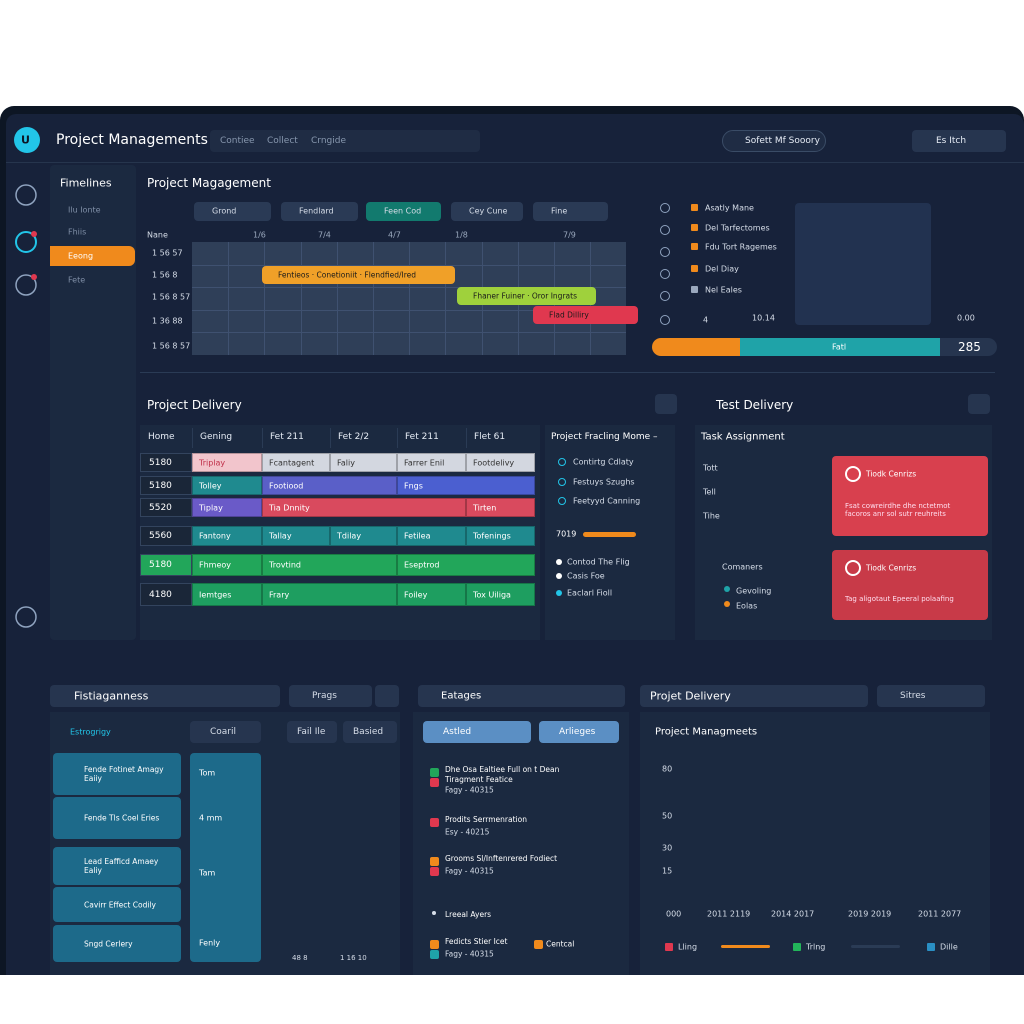  What do you see at coordinates (949, 947) in the screenshot?
I see `legend-label: Dille` at bounding box center [949, 947].